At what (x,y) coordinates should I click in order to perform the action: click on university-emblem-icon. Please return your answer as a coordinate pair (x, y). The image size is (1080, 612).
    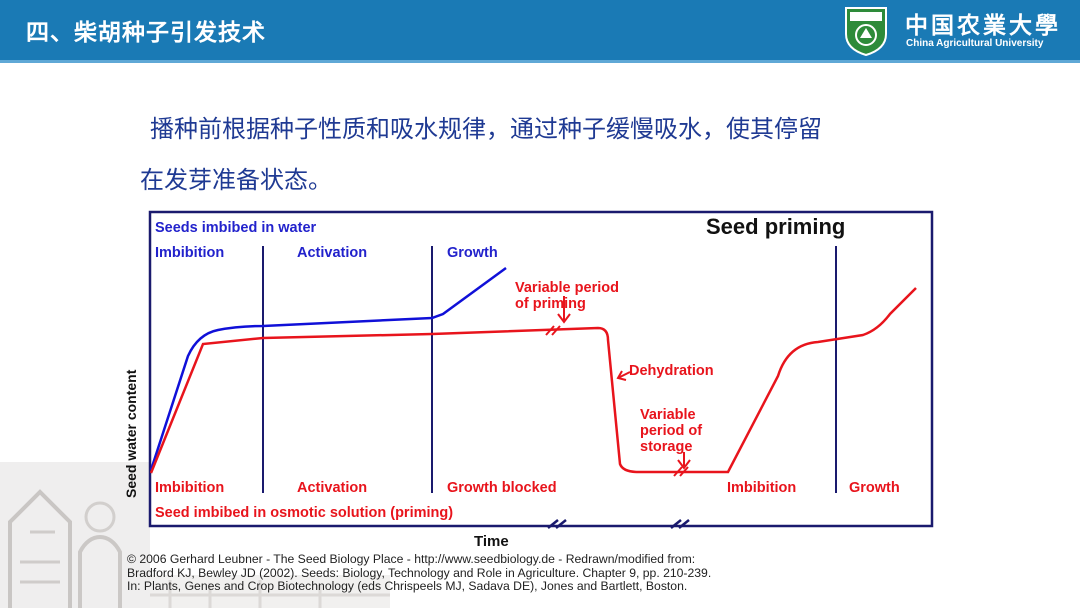
    Looking at the image, I should click on (866, 31).